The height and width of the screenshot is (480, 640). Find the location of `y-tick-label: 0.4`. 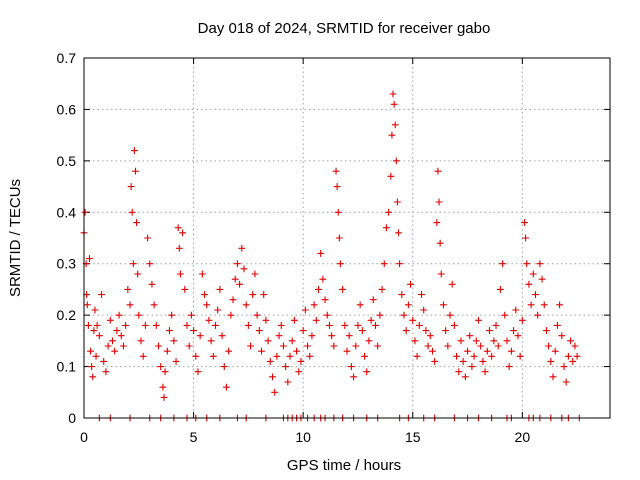

y-tick-label: 0.4 is located at coordinates (67, 212).